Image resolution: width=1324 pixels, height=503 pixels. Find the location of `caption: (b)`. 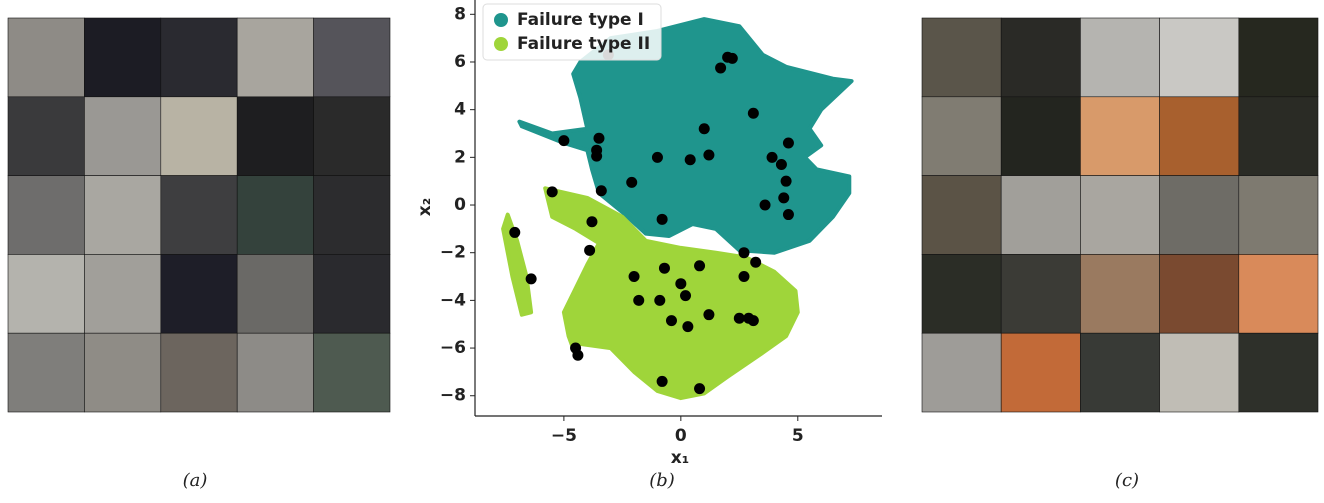

caption: (b) is located at coordinates (662, 480).